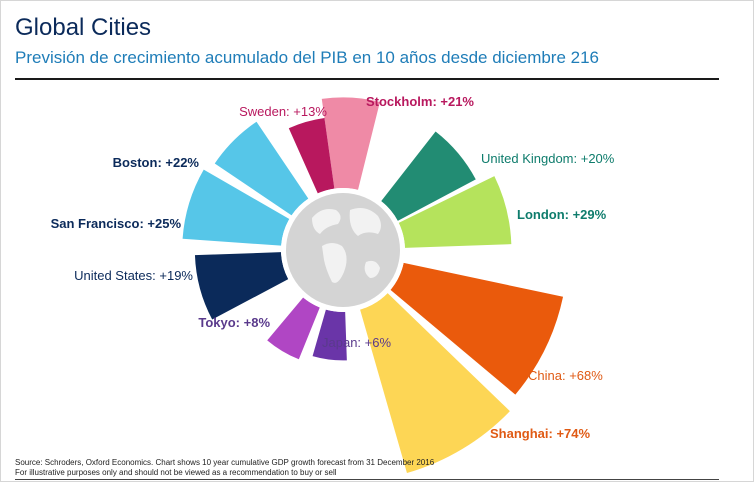 The height and width of the screenshot is (482, 754). What do you see at coordinates (283, 111) in the screenshot?
I see `label-sweden: Sweden: +13%` at bounding box center [283, 111].